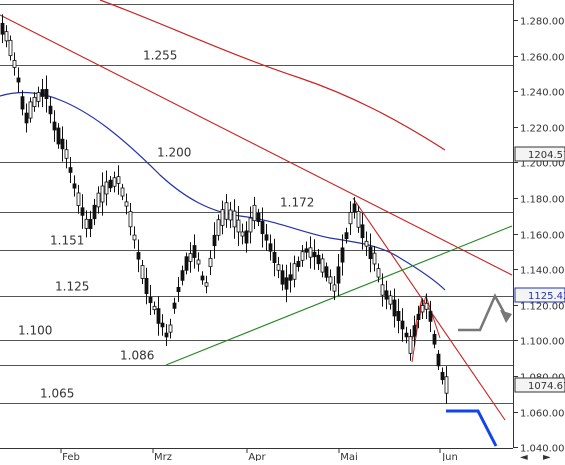 This screenshot has height=465, width=565. Describe the element at coordinates (542, 22) in the screenshot. I see `y-tick-label-0: 1.280.000` at that location.